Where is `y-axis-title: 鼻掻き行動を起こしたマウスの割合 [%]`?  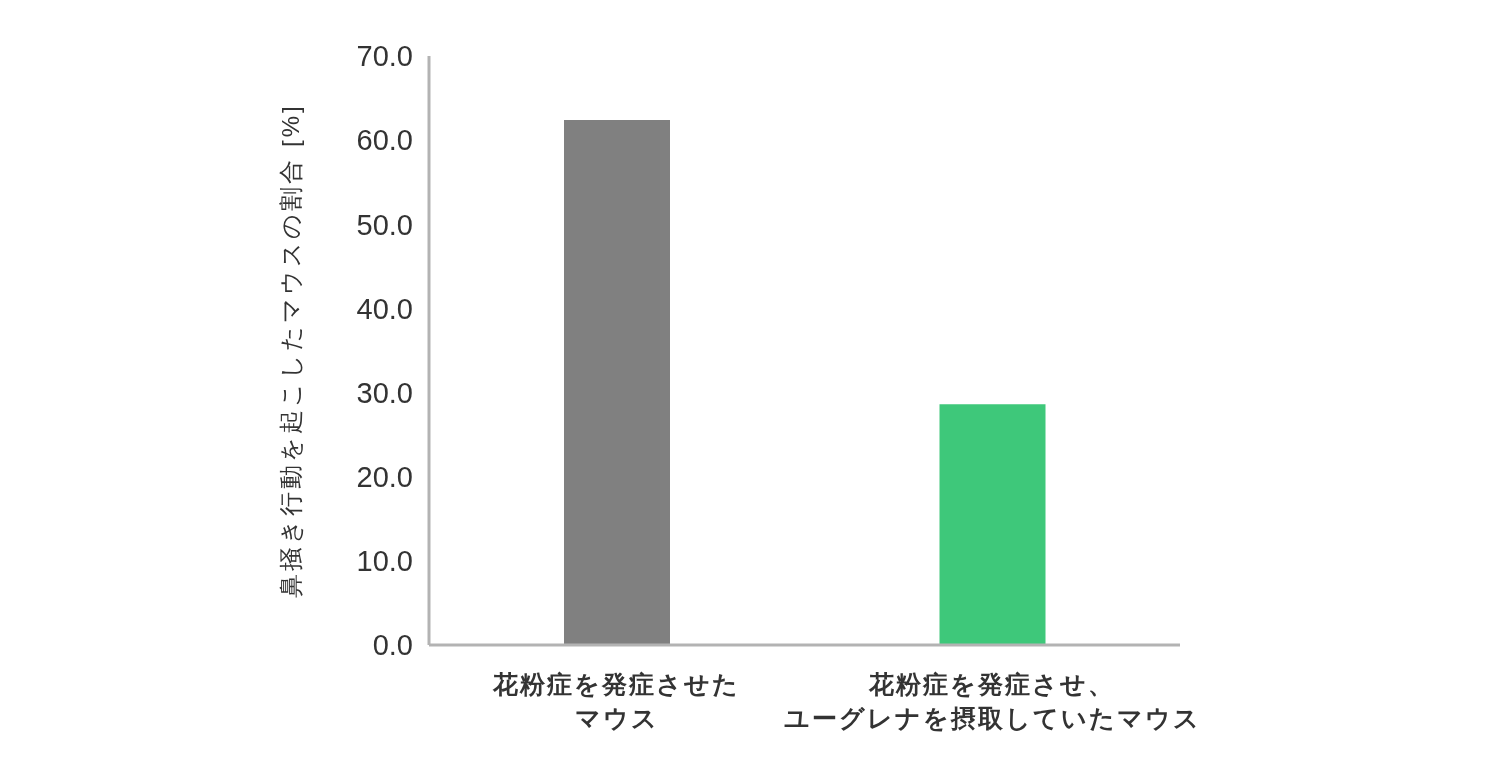
y-axis-title: 鼻掻き行動を起こしたマウスの割合 [%] is located at coordinates (290, 350).